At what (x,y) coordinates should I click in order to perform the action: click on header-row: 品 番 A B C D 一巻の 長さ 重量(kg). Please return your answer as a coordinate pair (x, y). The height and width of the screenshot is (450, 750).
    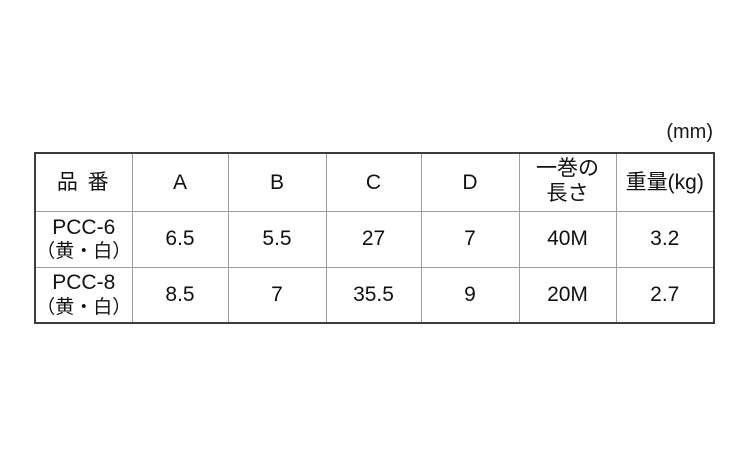
    Looking at the image, I should click on (374, 182).